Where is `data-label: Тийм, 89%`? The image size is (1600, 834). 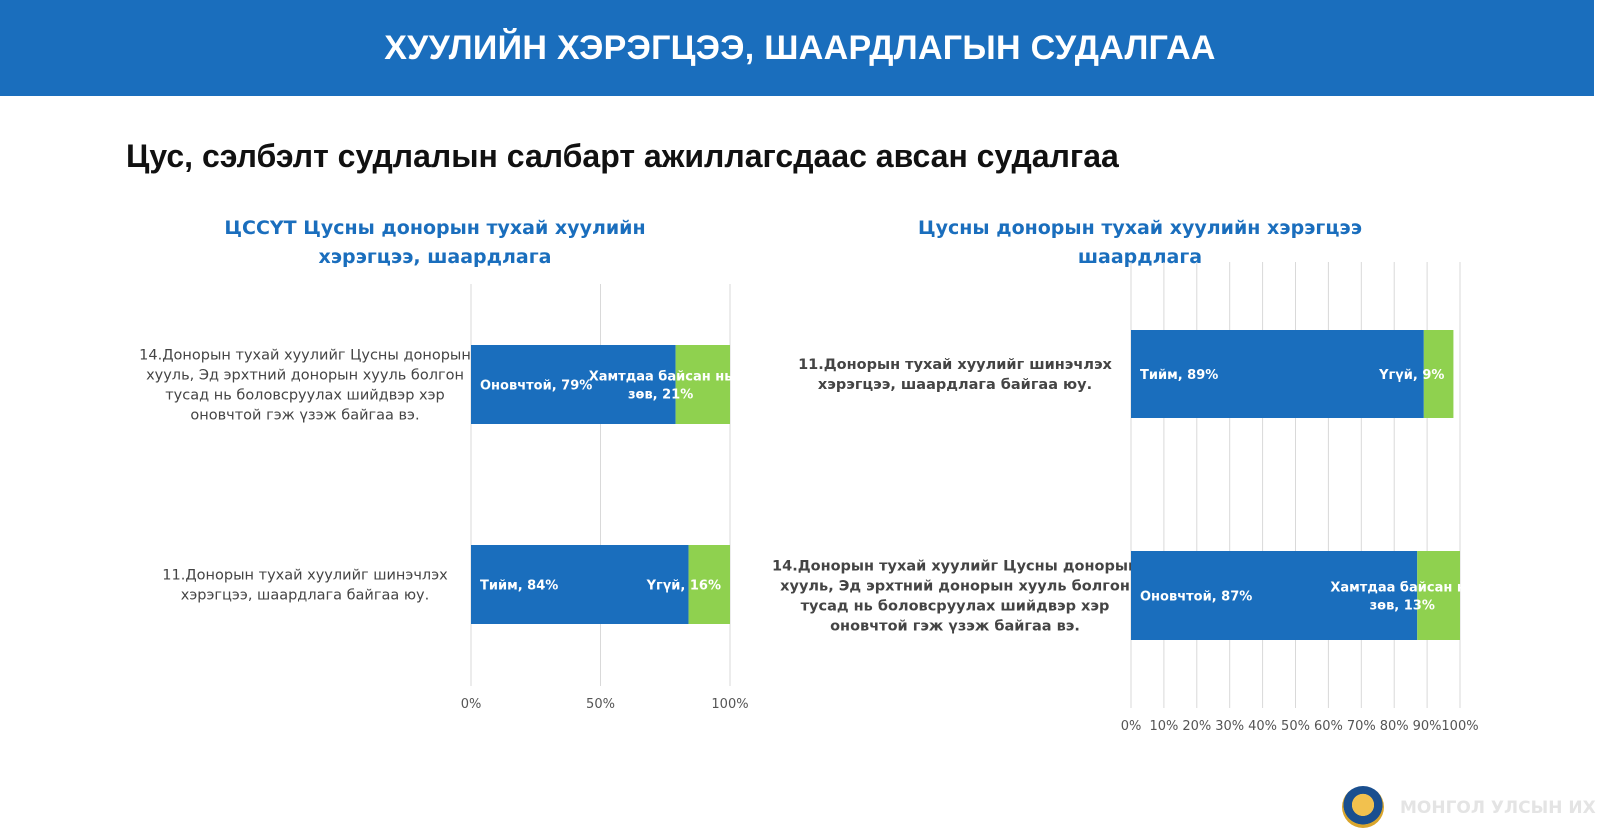 data-label: Тийм, 89% is located at coordinates (1179, 375).